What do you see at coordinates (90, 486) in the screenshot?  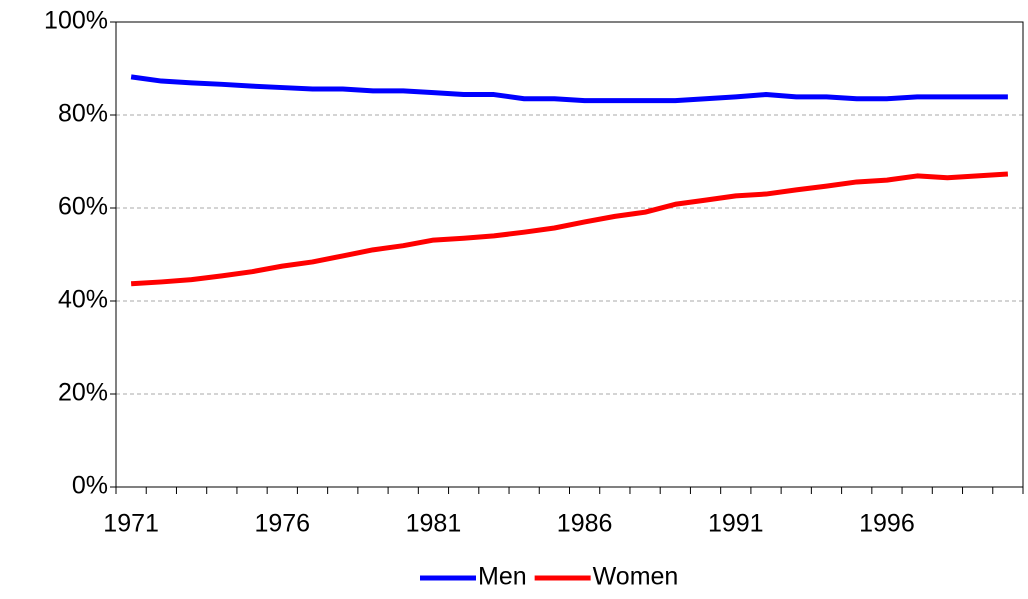 I see `y-tick-label: 0%` at bounding box center [90, 486].